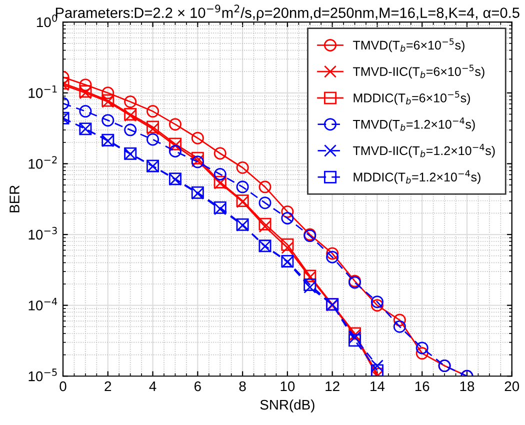  Describe the element at coordinates (43, 304) in the screenshot. I see `y-tick-label: 10$^{−4}$` at that location.